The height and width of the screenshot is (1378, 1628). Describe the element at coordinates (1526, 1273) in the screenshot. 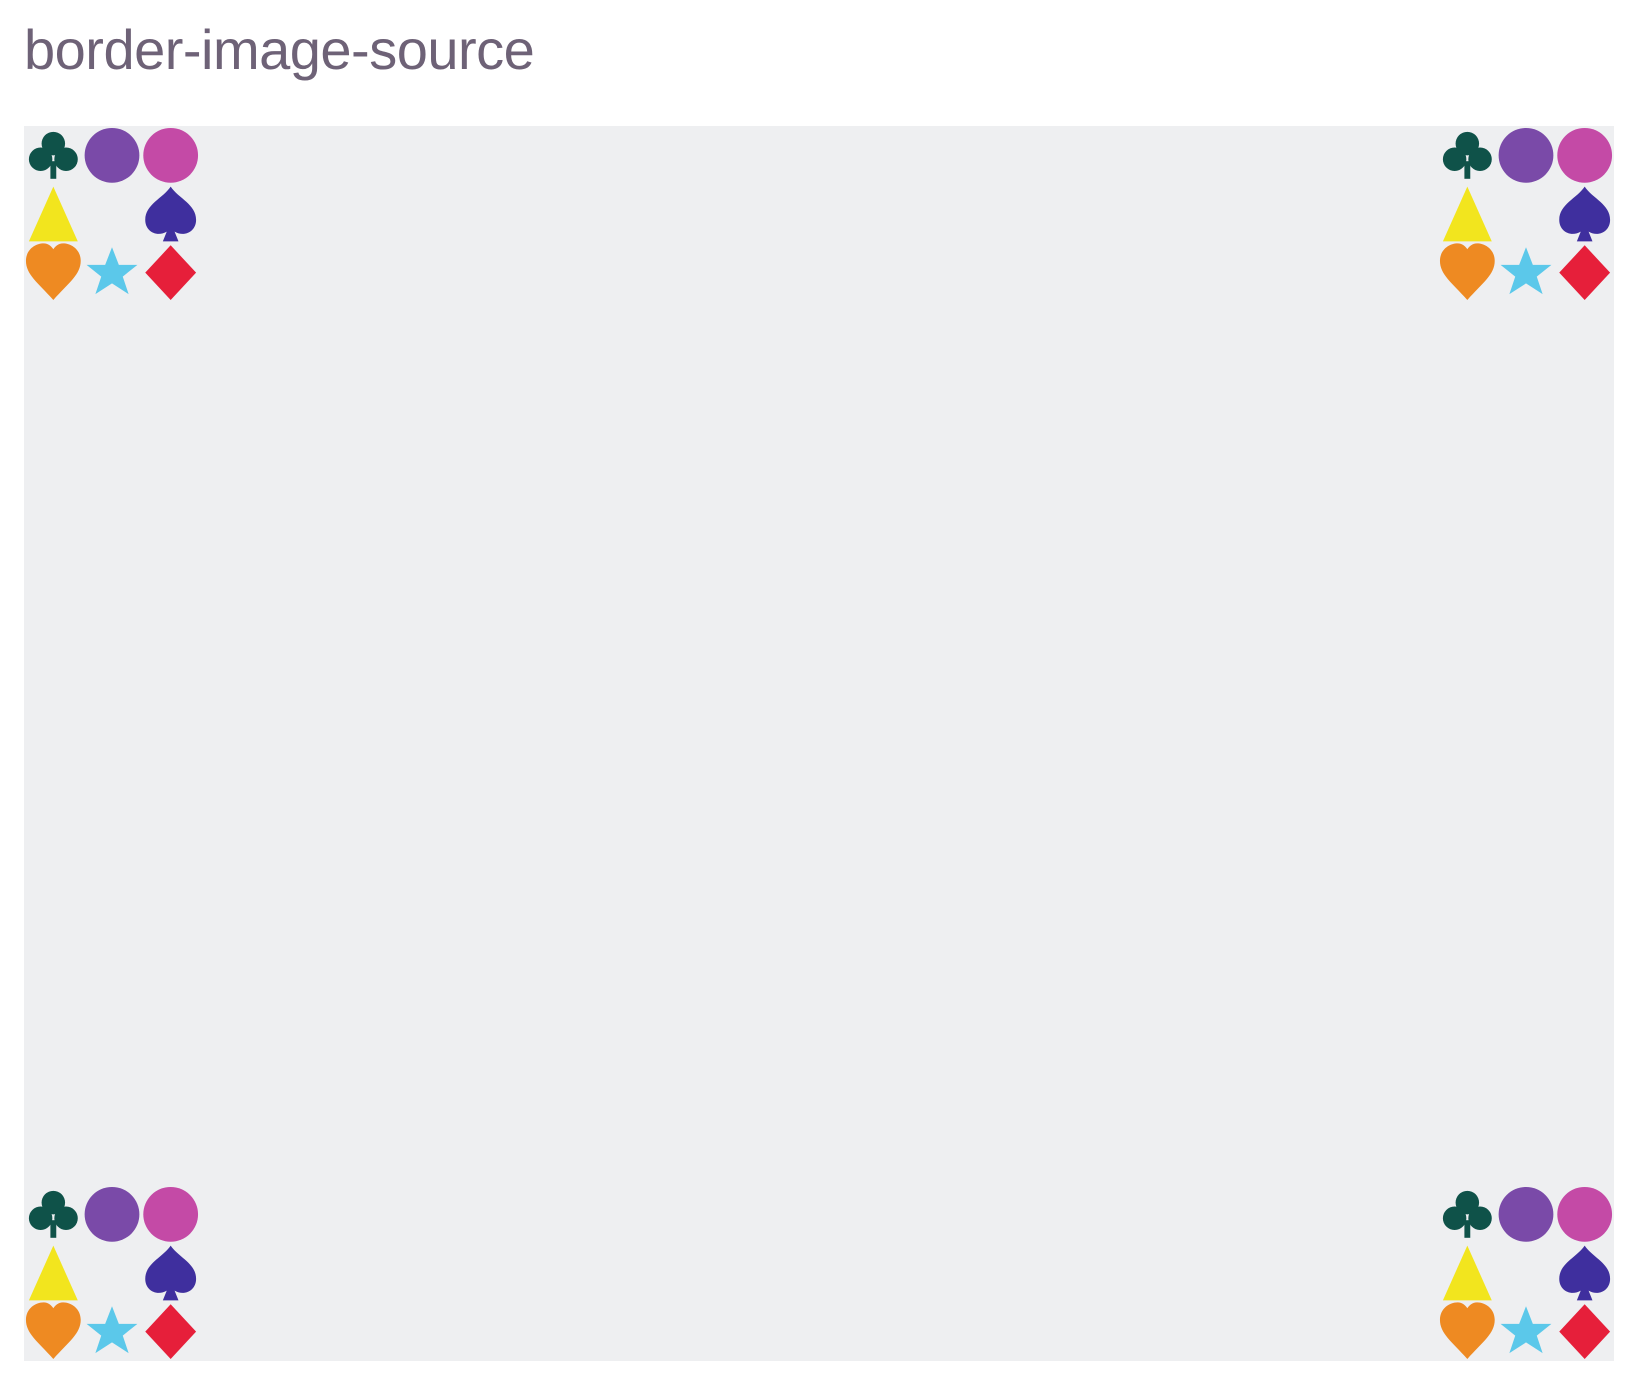

I see `corner-ornament-bottom-right` at that location.